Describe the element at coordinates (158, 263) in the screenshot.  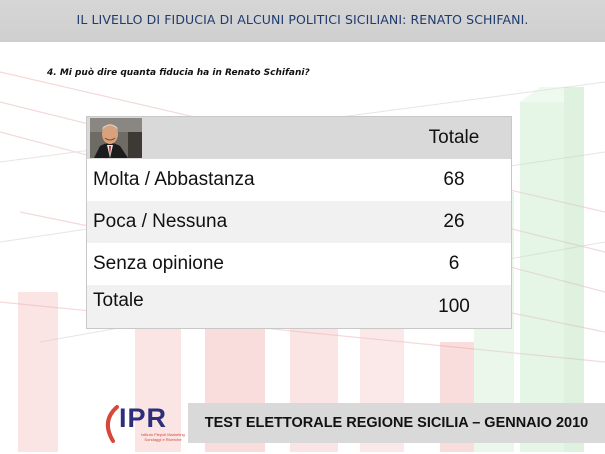
I see `row-label: Senza opinione` at that location.